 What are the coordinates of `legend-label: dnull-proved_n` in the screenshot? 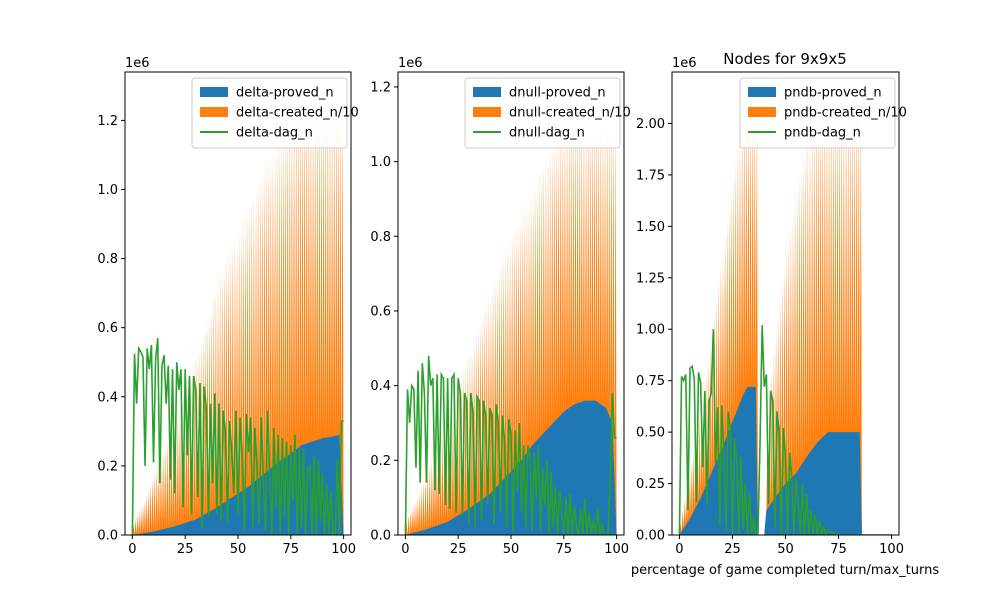 It's located at (557, 93).